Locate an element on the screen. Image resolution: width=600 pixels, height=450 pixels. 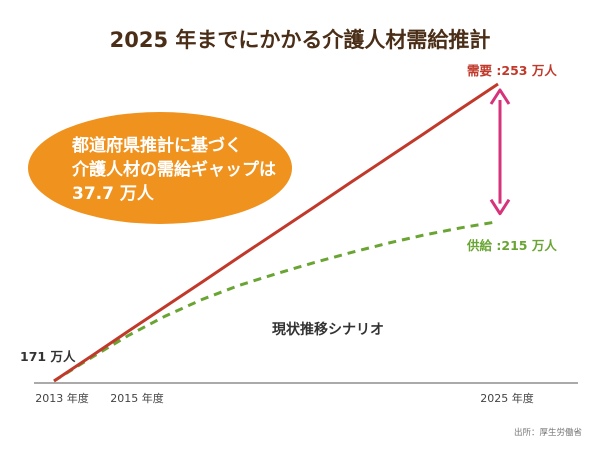
source-note: 出所：厚生労働省 is located at coordinates (548, 432).